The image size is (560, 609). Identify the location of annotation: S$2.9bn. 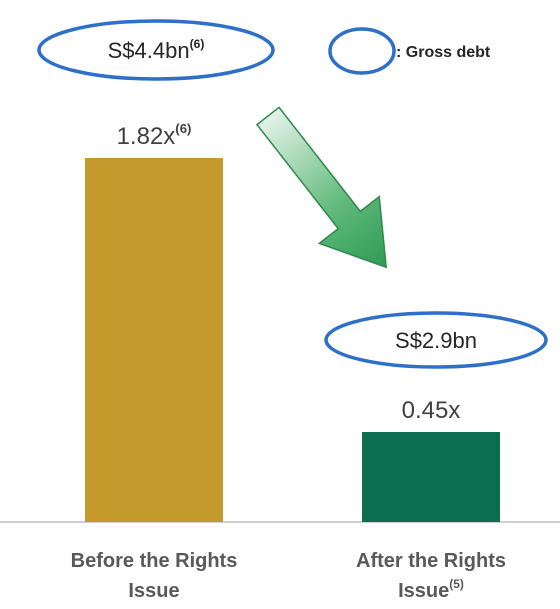
(436, 340).